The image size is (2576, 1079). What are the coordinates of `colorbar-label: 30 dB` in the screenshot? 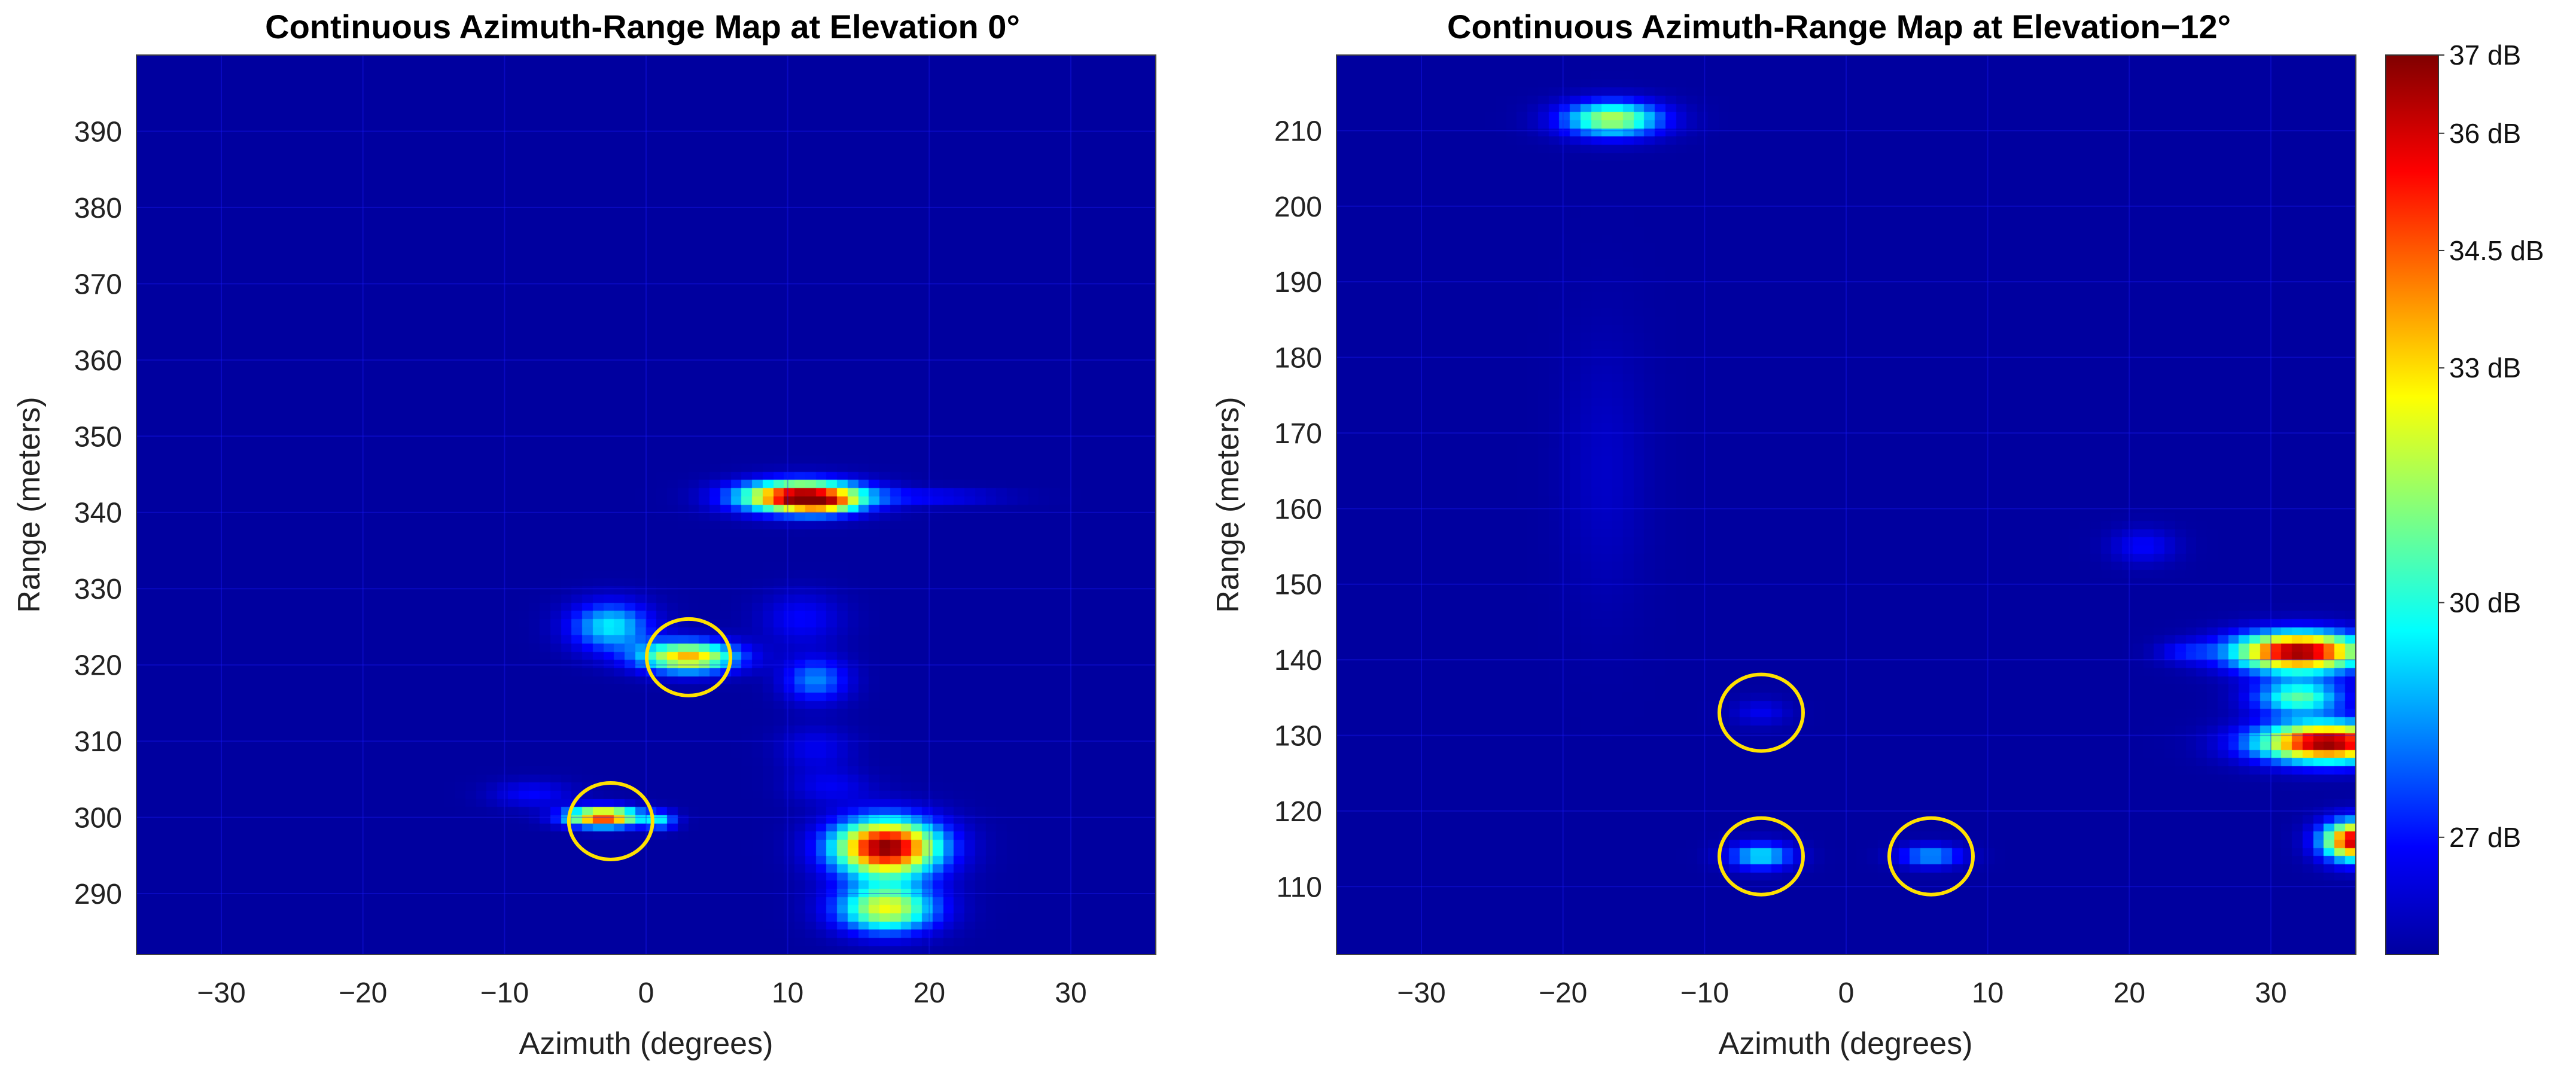 It's located at (2485, 602).